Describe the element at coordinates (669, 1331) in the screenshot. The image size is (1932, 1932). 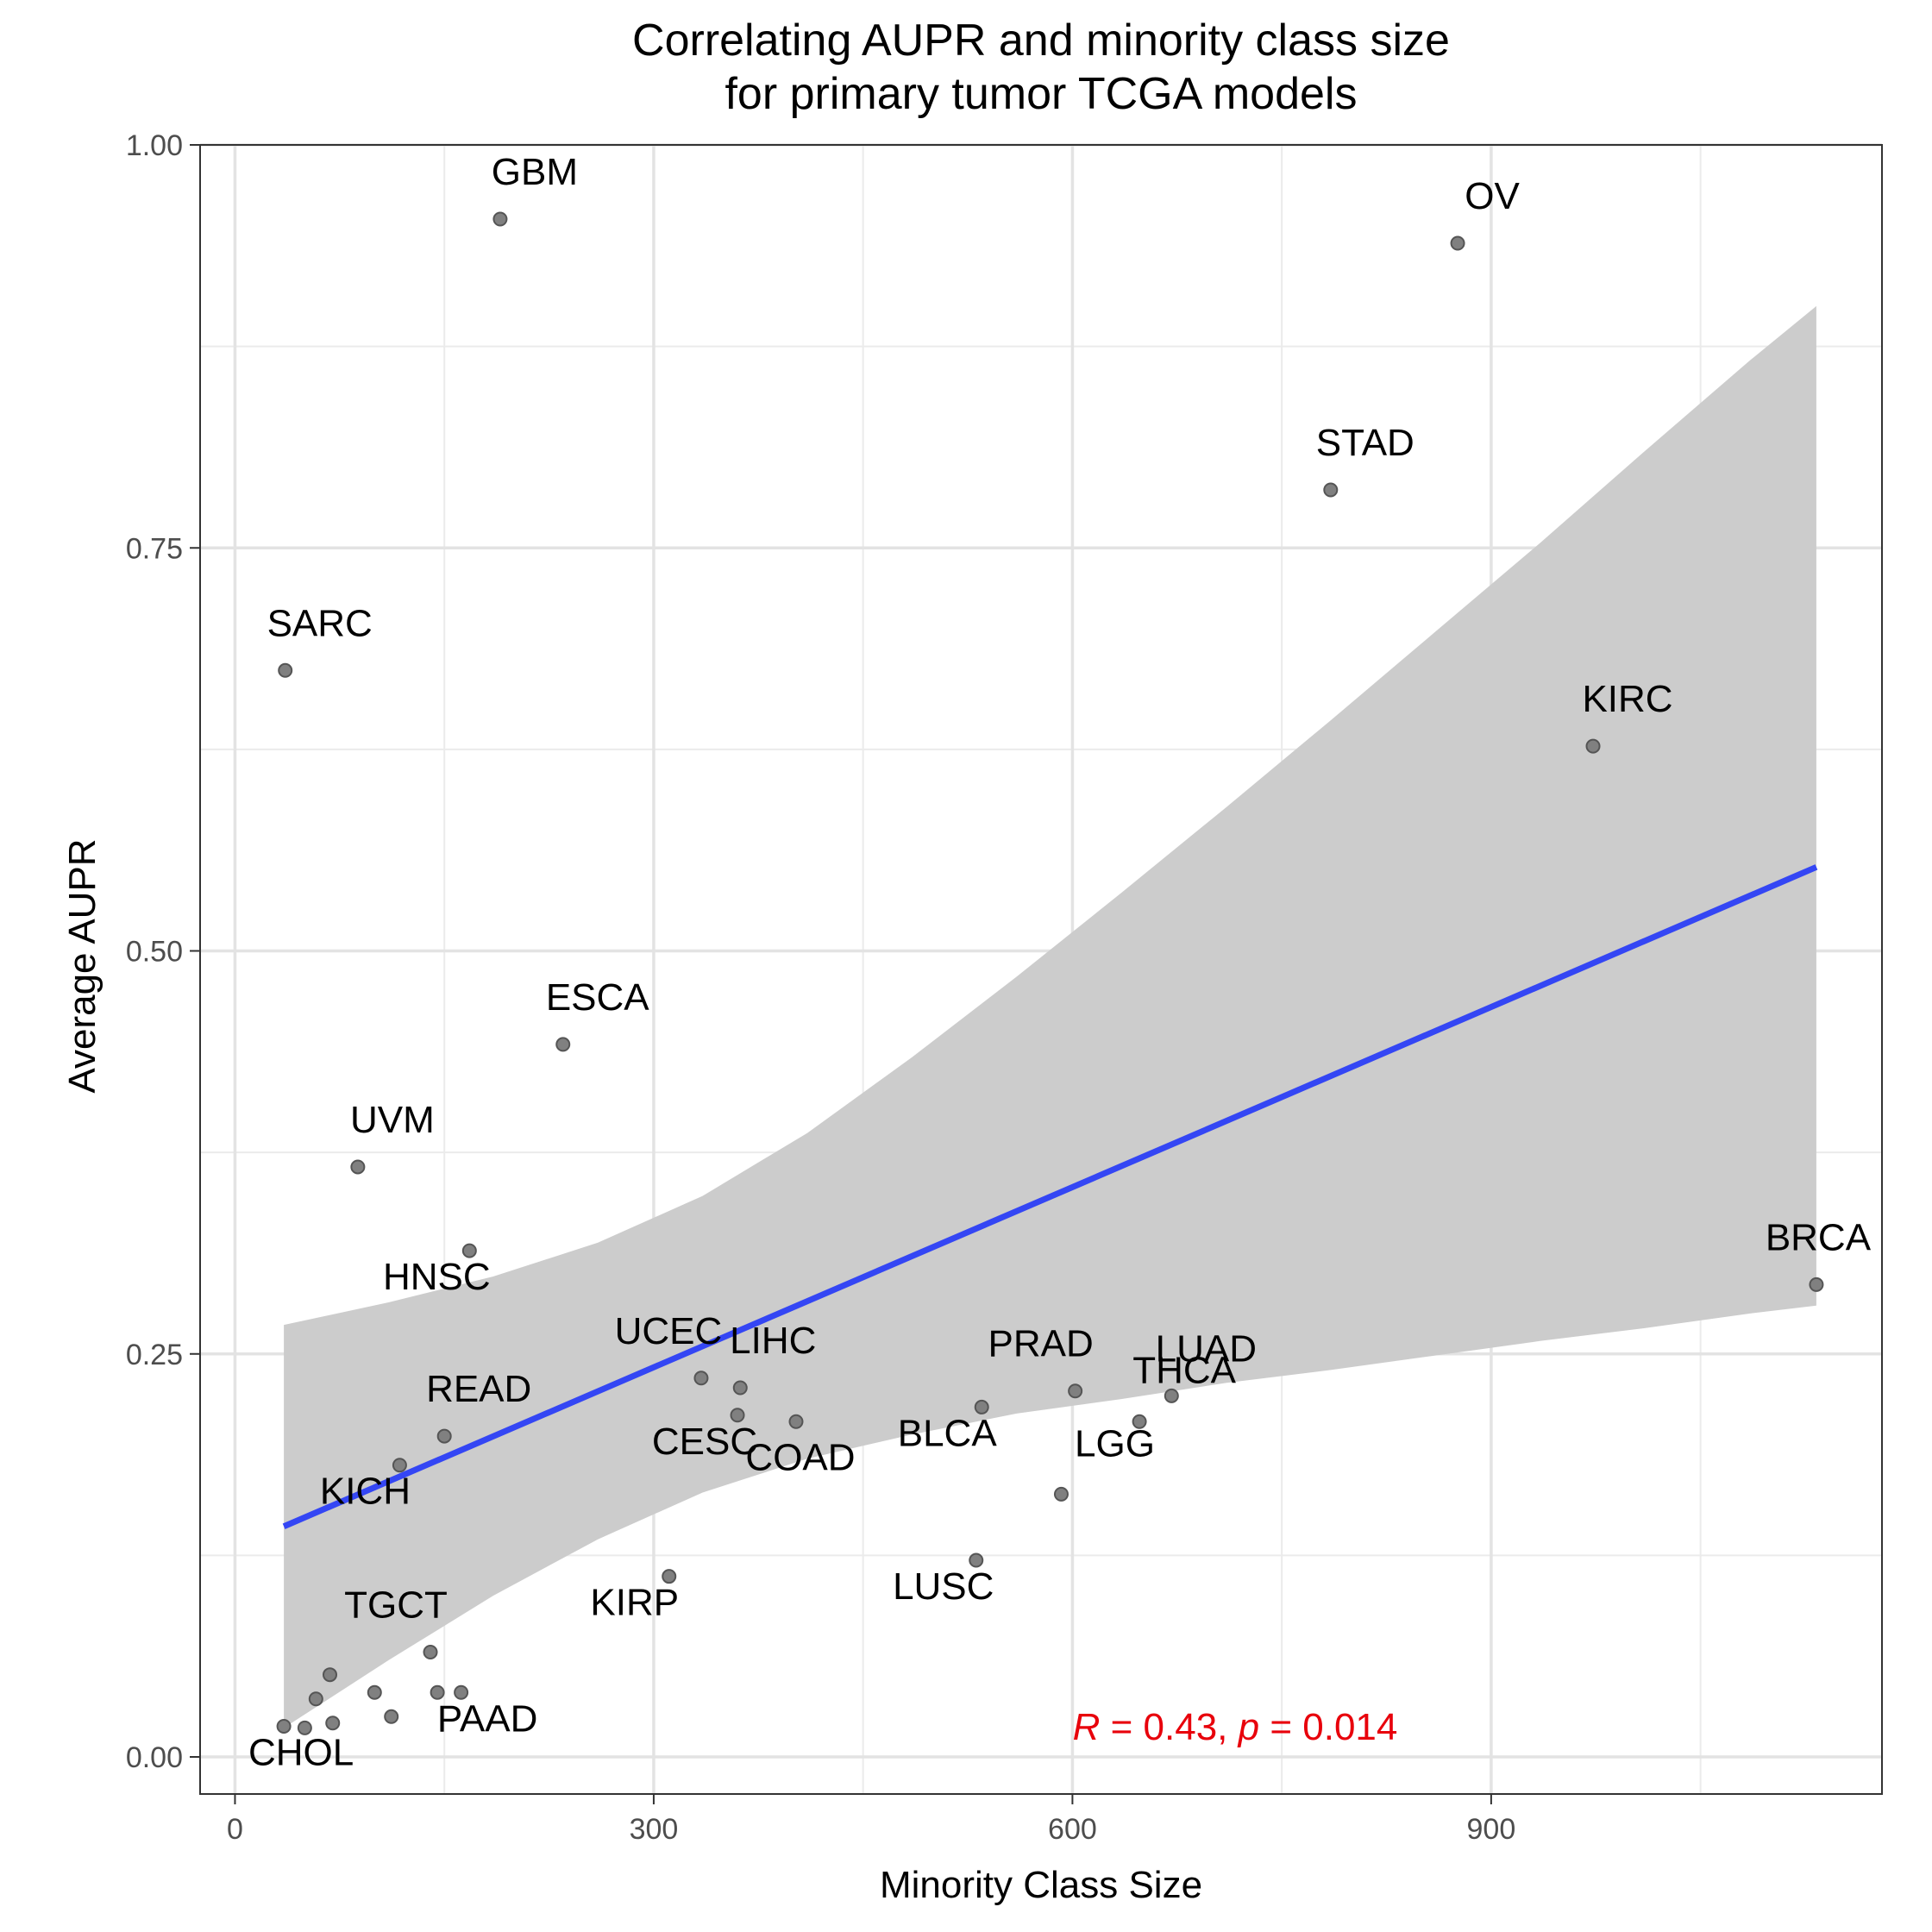
I see `point-label-ucec: UCEC` at that location.